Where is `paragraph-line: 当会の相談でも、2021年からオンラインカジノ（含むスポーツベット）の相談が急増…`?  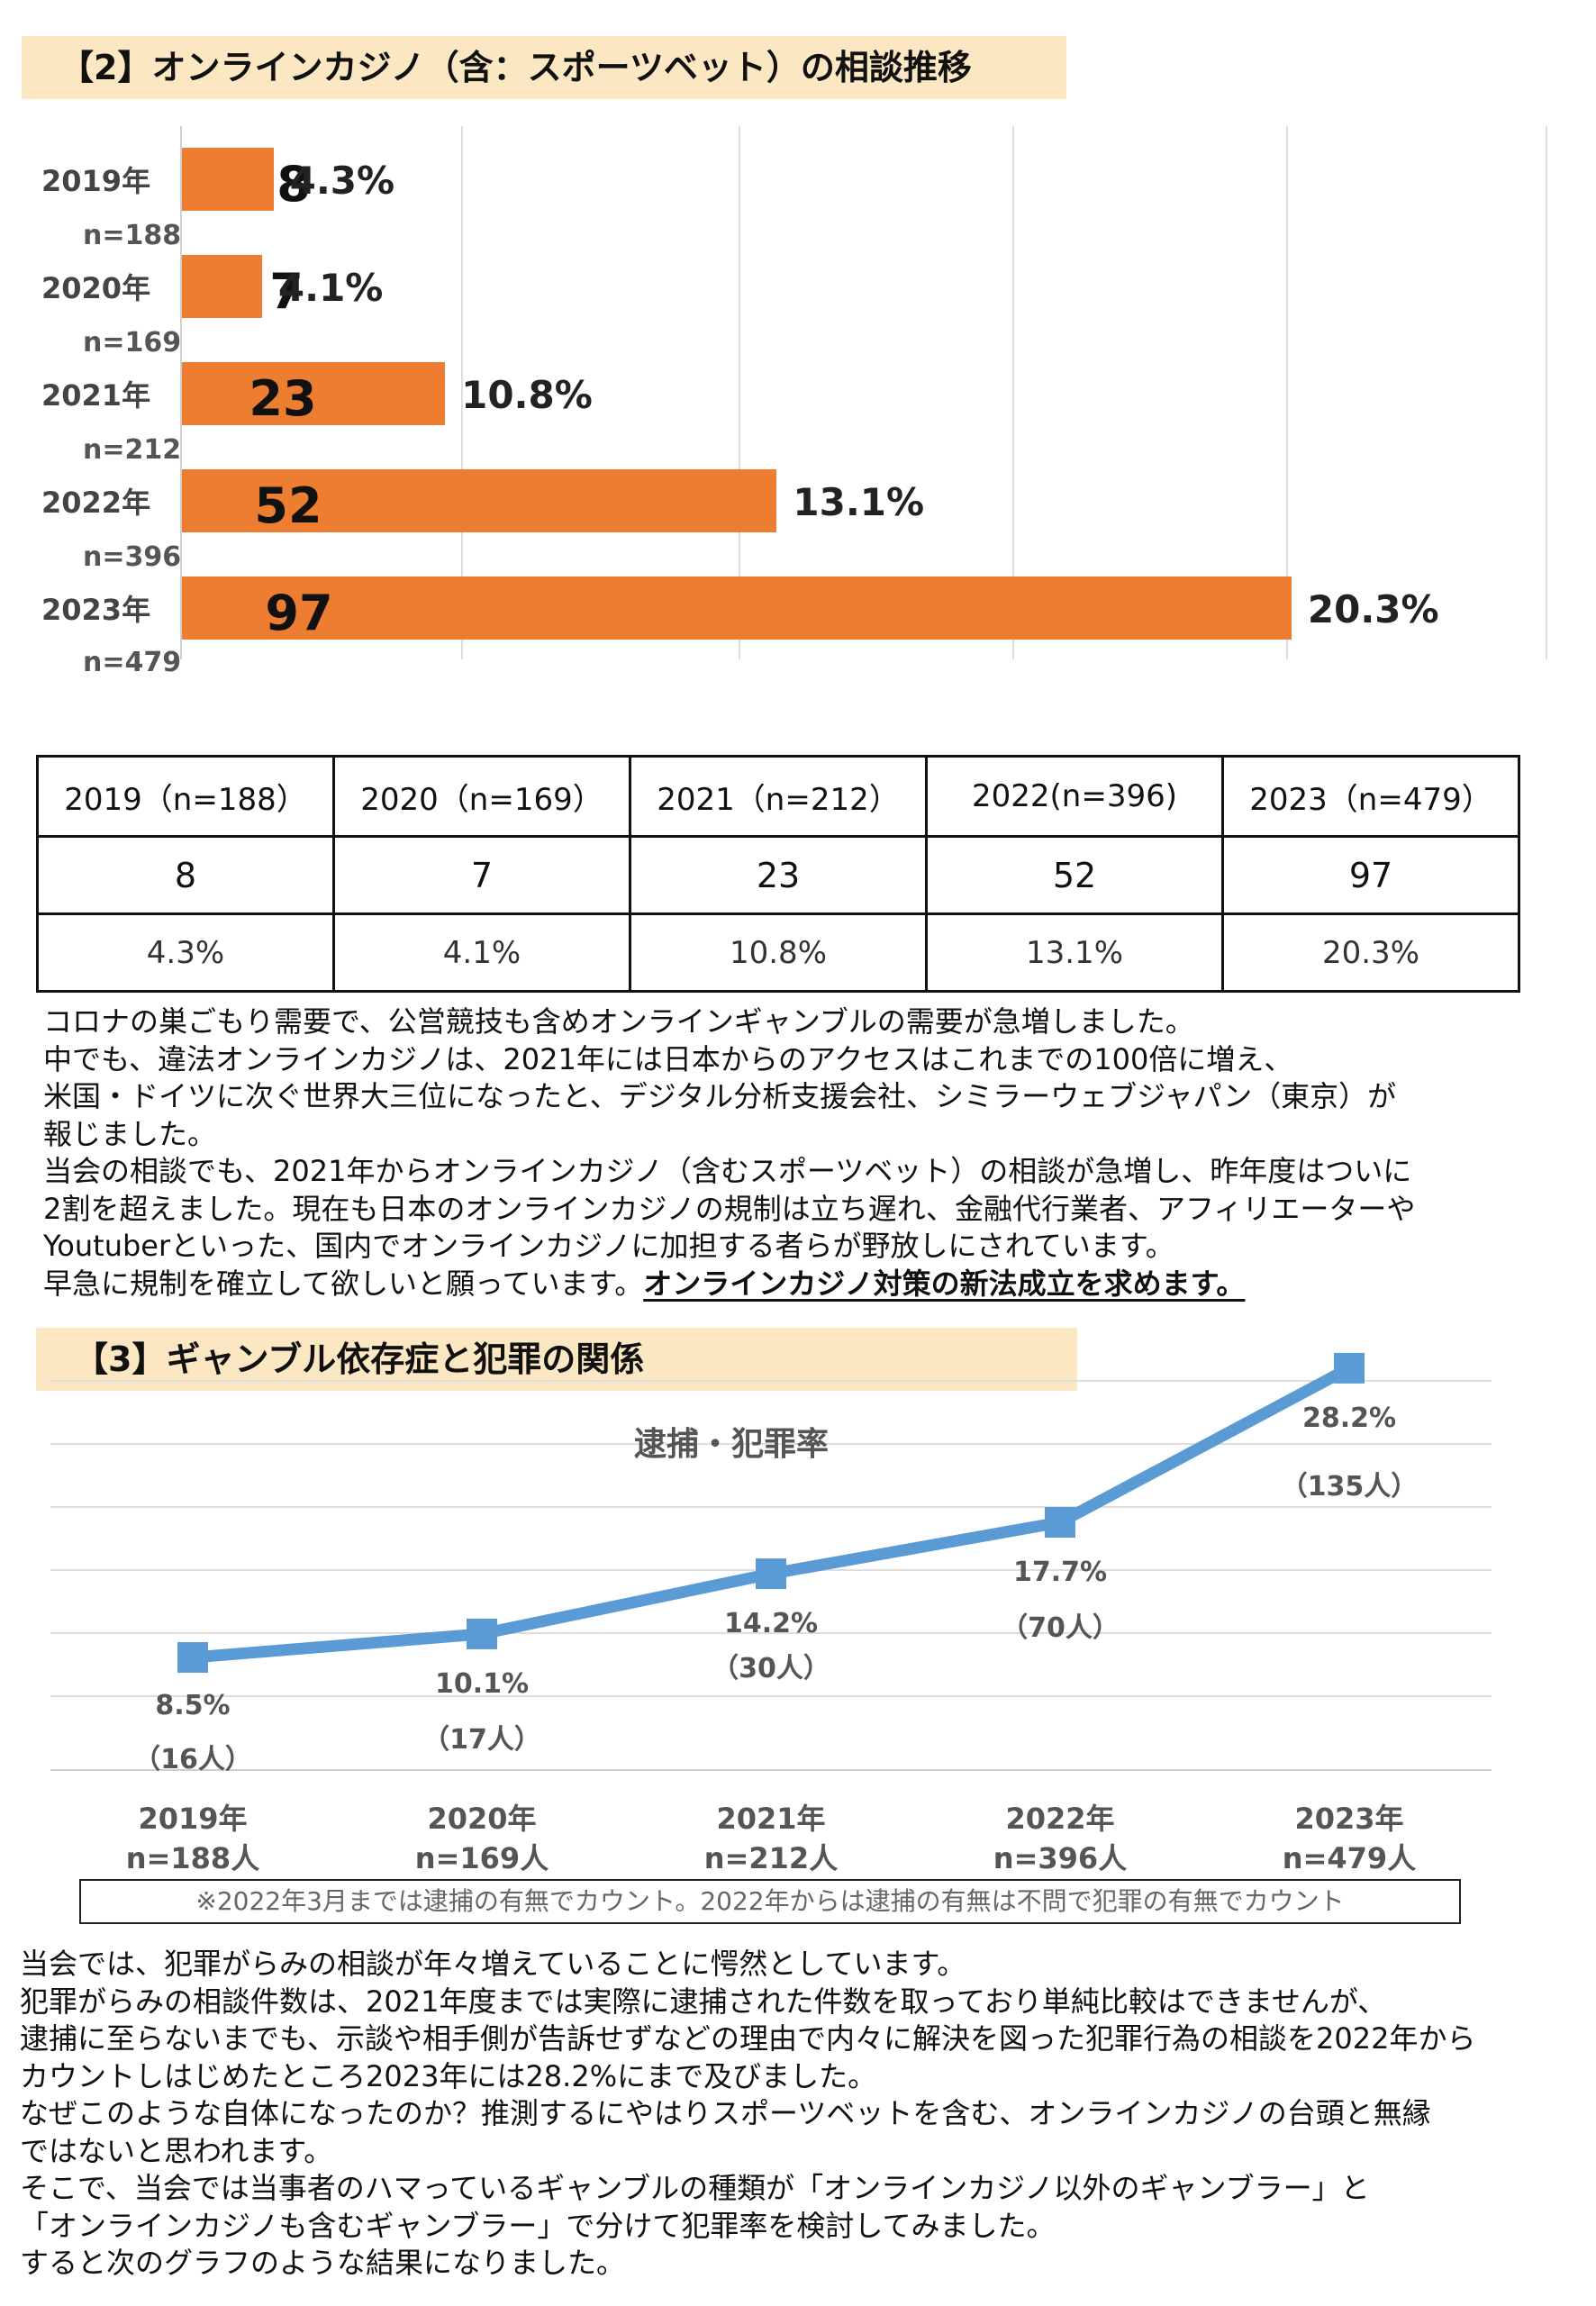 paragraph-line: 当会の相談でも、2021年からオンラインカジノ（含むスポーツベット）の相談が急増… is located at coordinates (727, 1171).